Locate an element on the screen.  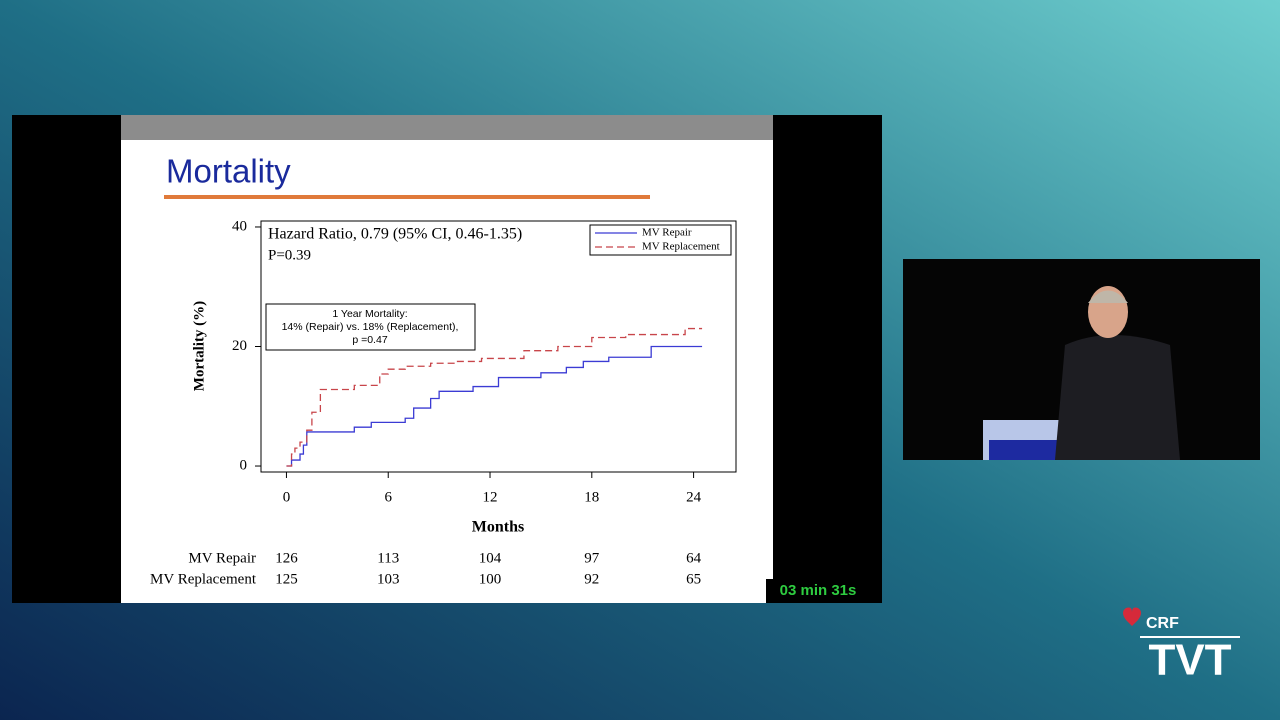
risk-count: 113 is located at coordinates (388, 558).